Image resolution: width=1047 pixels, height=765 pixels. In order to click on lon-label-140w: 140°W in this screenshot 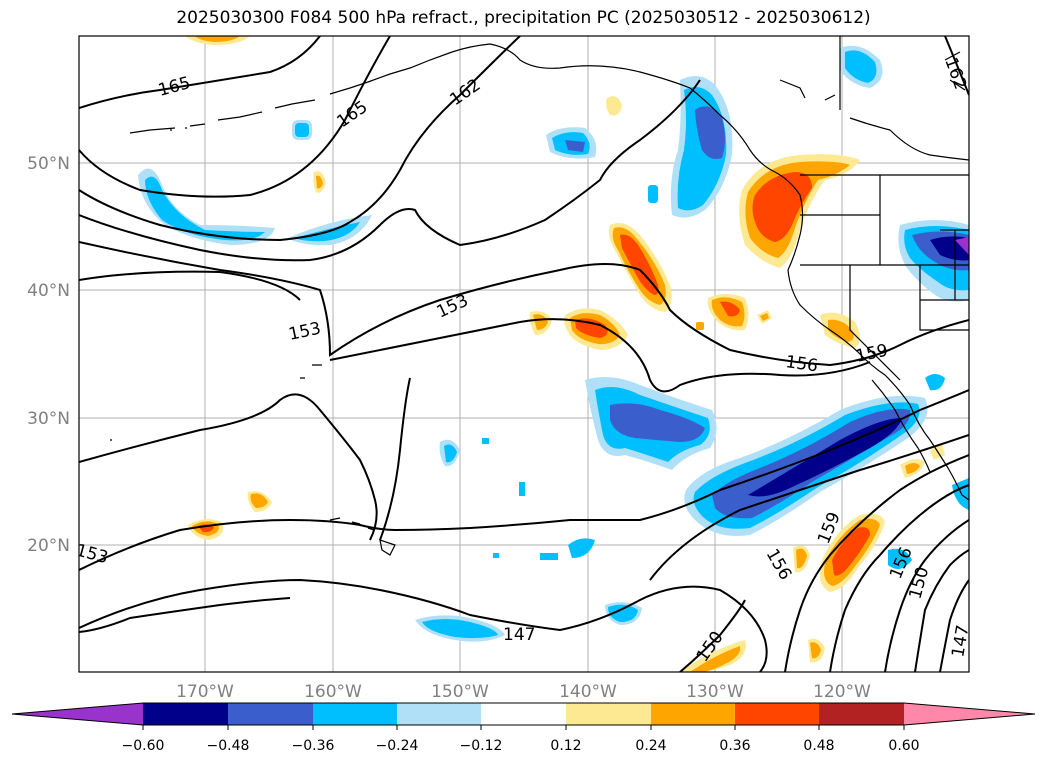, I will do `click(588, 692)`.